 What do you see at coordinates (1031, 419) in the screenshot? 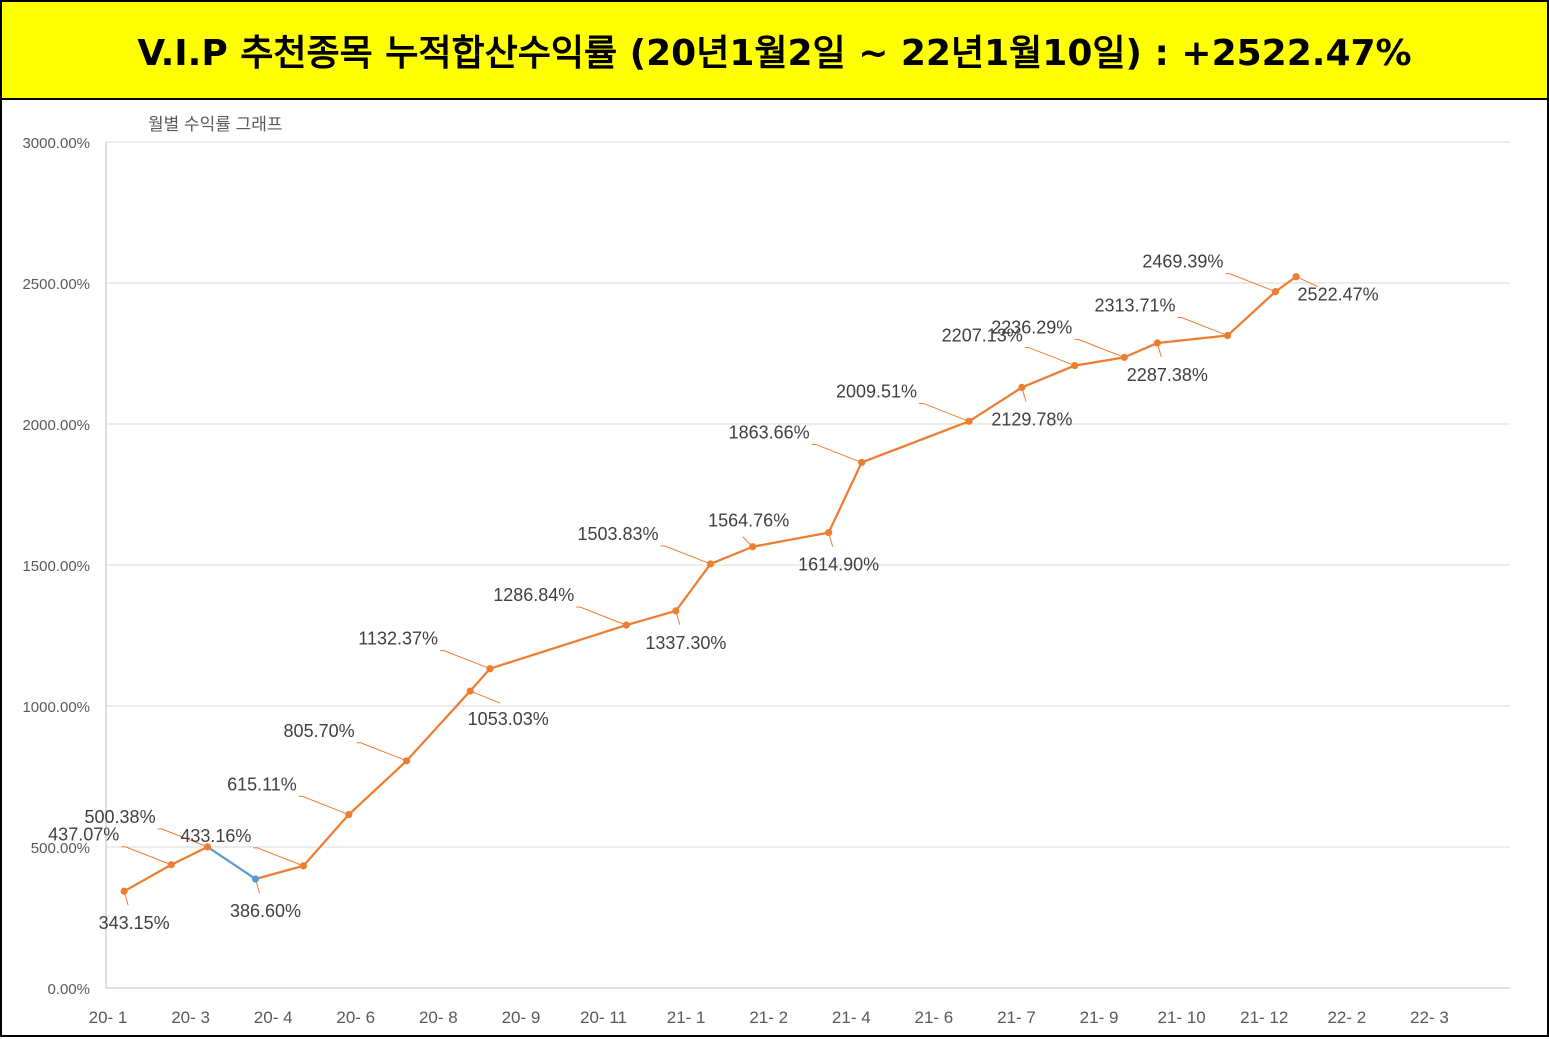
I see `data-label: 2129.78%` at bounding box center [1031, 419].